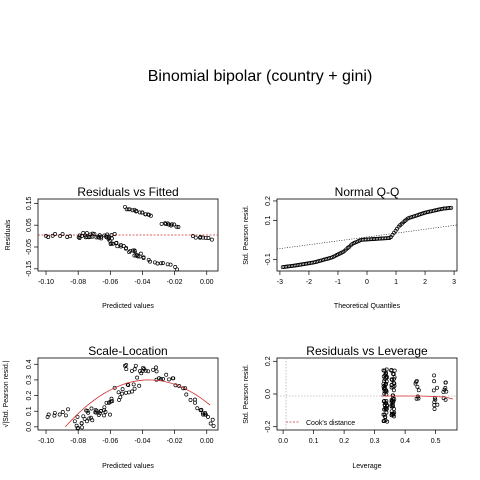 This screenshot has width=480, height=480. I want to click on panel-title: Residuals vs Fitted, so click(127, 192).